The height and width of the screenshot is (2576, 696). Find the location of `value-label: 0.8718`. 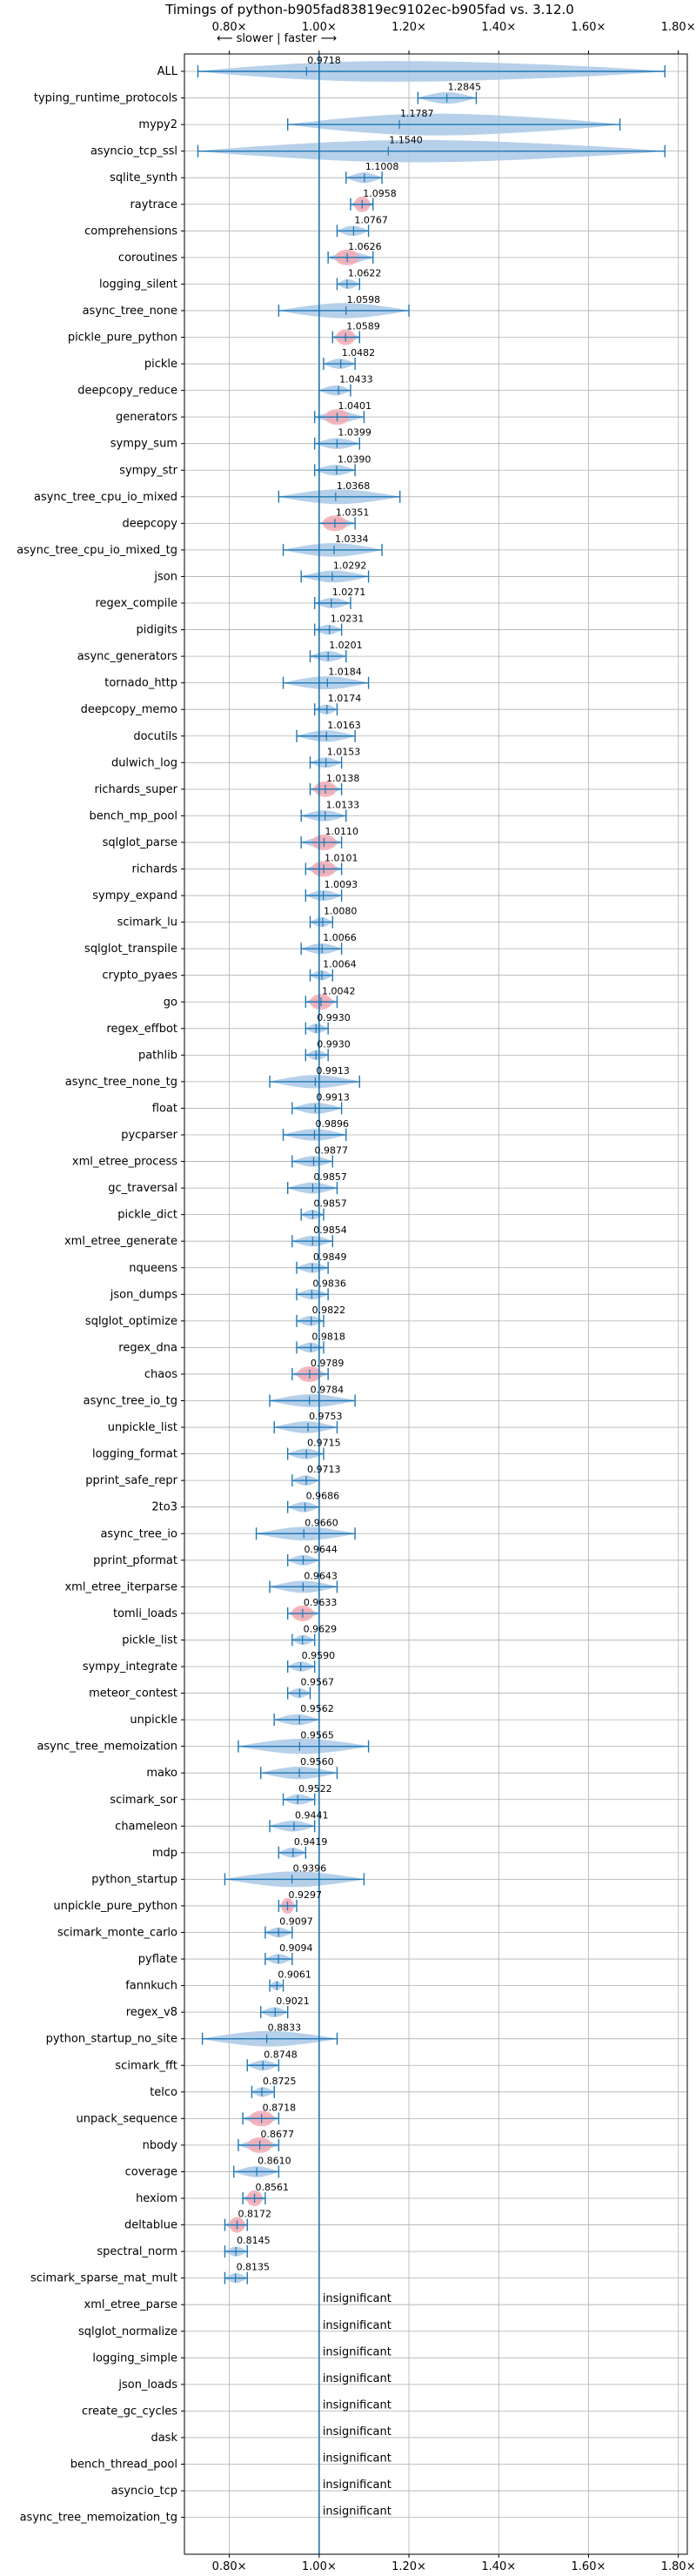

value-label: 0.8718 is located at coordinates (280, 2108).